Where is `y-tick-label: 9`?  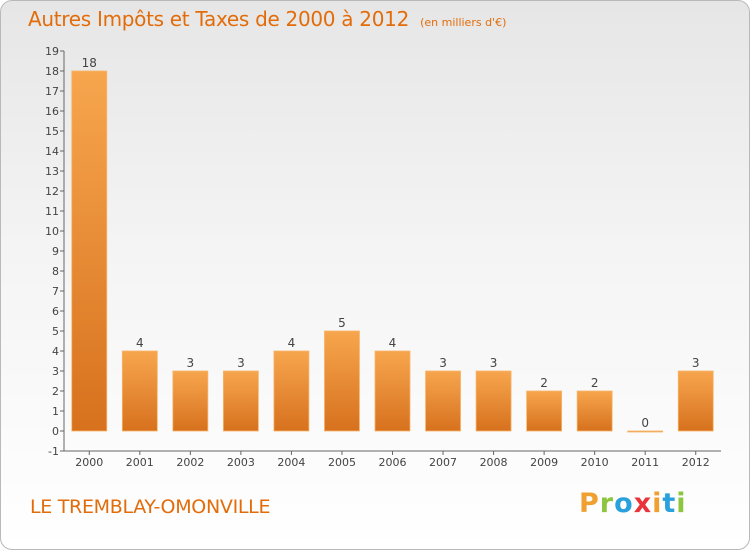
y-tick-label: 9 is located at coordinates (55, 251).